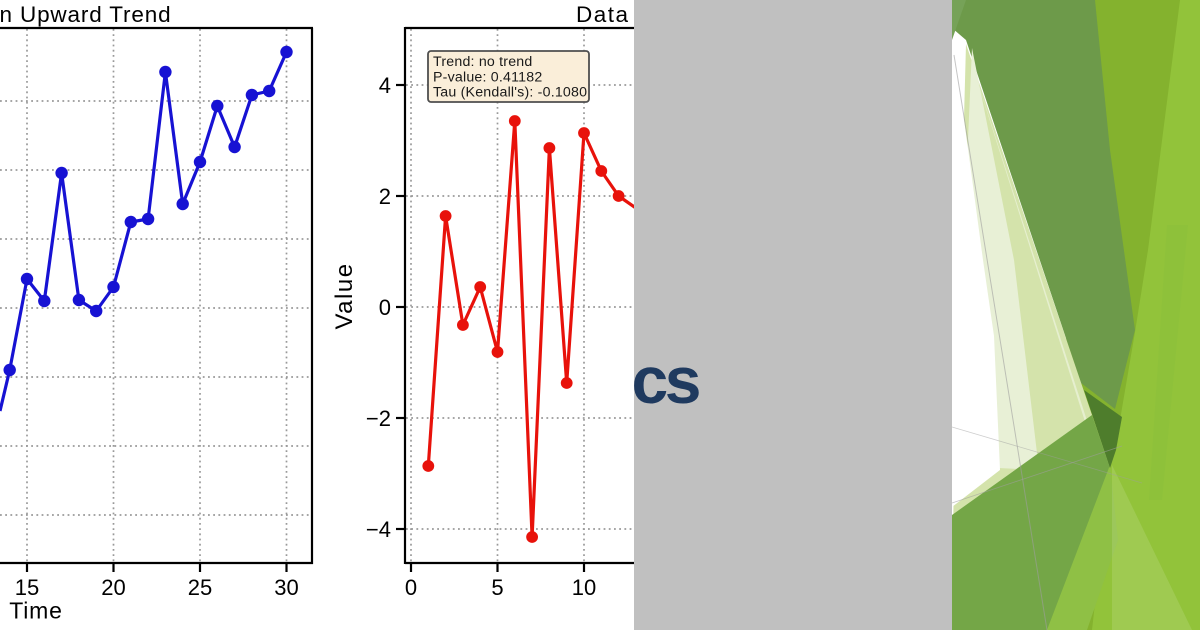  What do you see at coordinates (497, 587) in the screenshot?
I see `svg-text: 5` at bounding box center [497, 587].